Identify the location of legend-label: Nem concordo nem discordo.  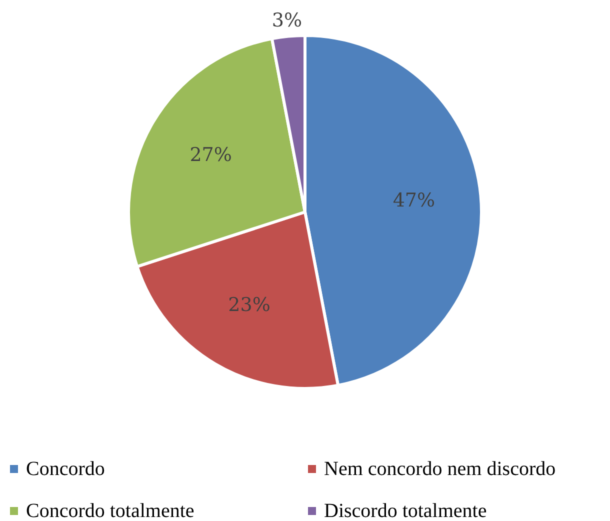
(440, 469).